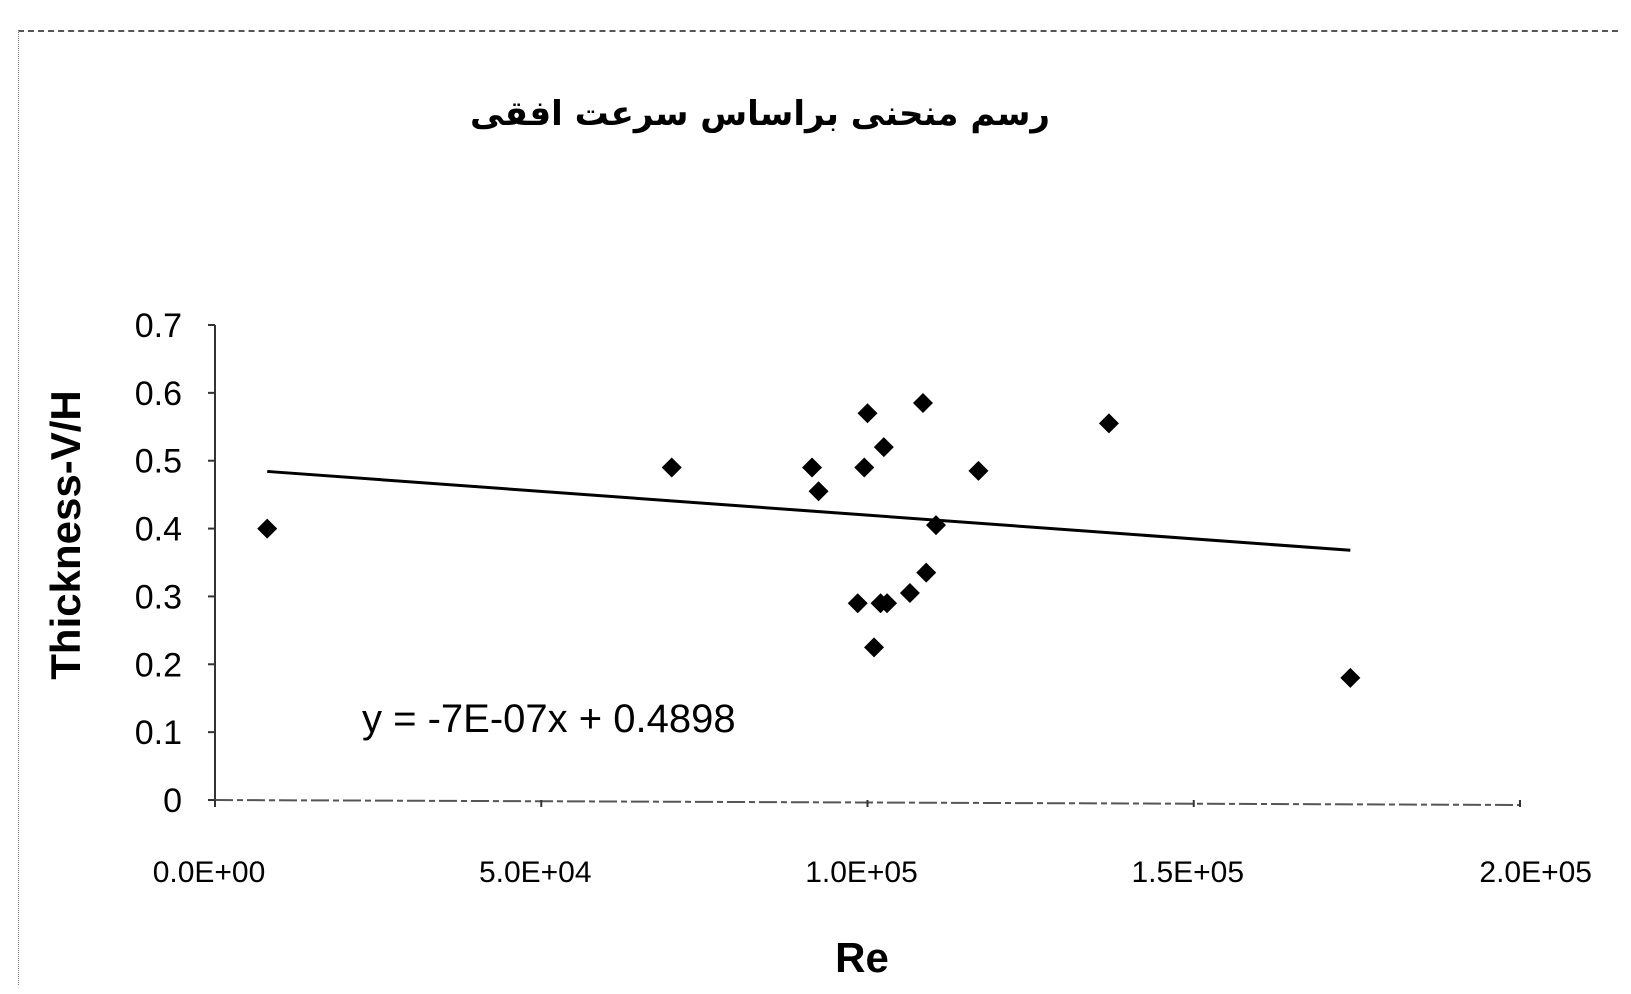  What do you see at coordinates (158, 530) in the screenshot?
I see `y-tick-label: 0.4` at bounding box center [158, 530].